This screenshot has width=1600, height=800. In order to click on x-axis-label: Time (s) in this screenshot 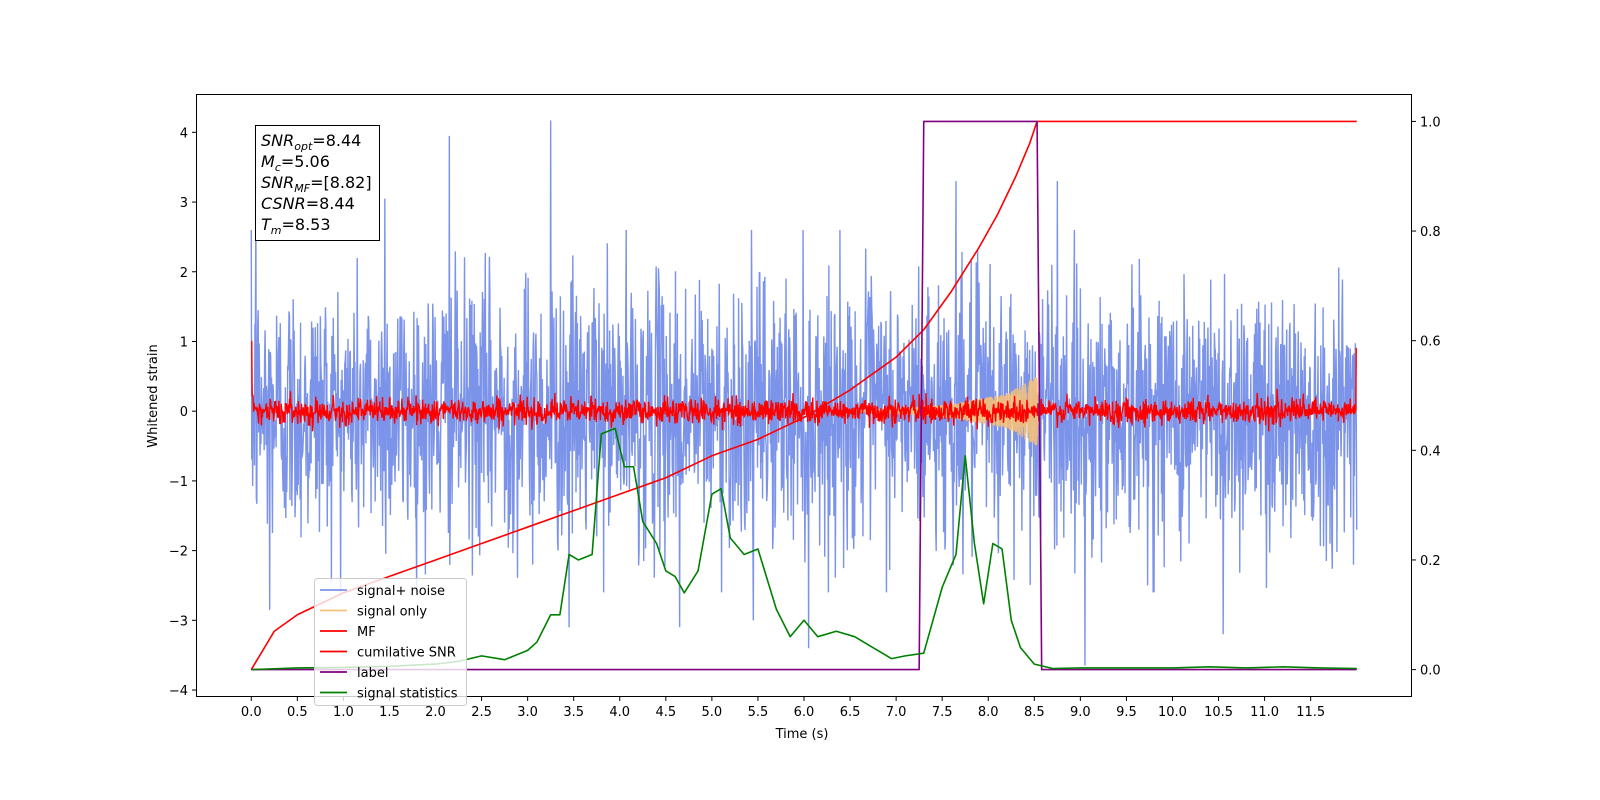, I will do `click(802, 734)`.